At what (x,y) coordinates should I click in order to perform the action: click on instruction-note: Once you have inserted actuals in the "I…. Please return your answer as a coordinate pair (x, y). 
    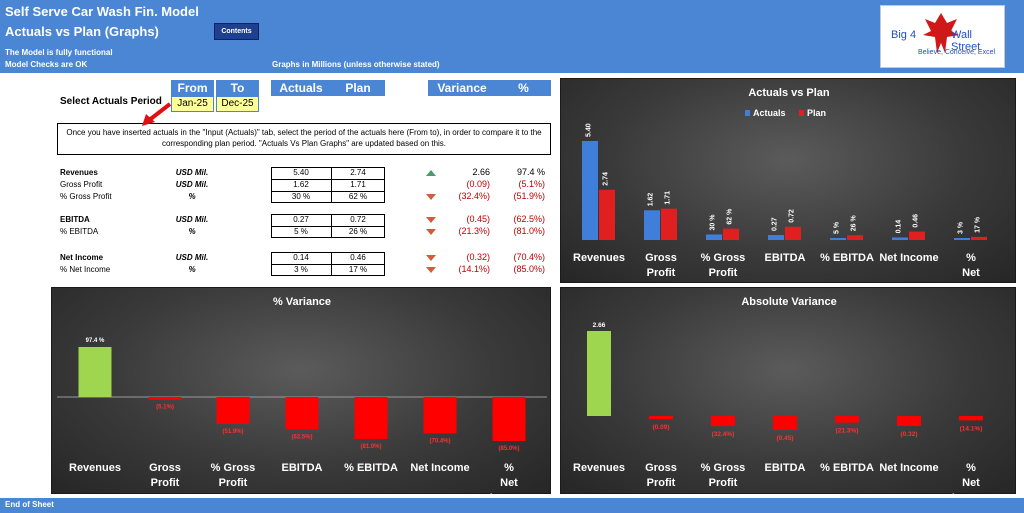
    Looking at the image, I should click on (304, 139).